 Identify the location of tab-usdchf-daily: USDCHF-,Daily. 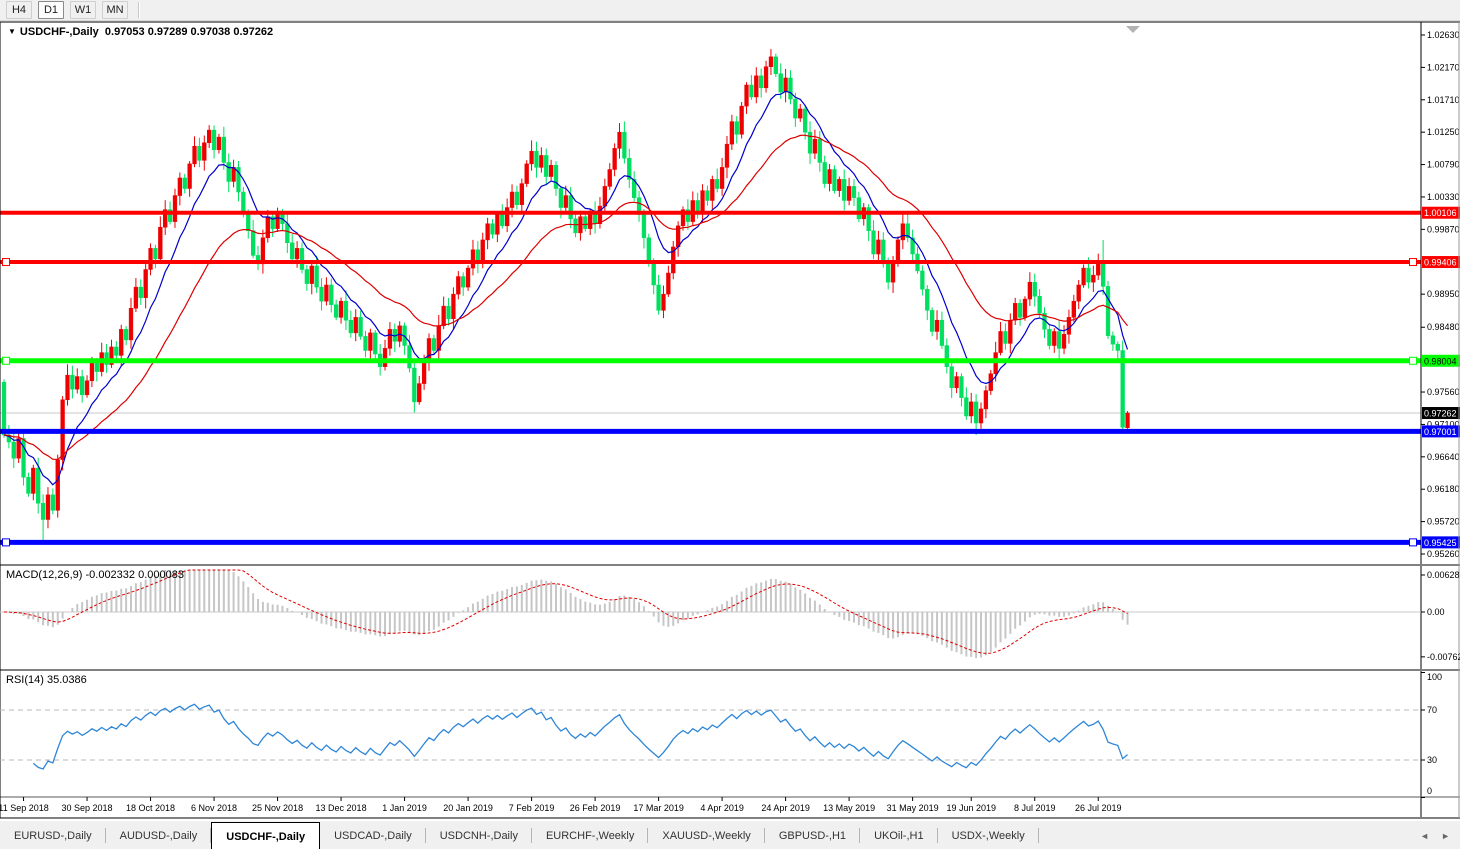
(266, 835).